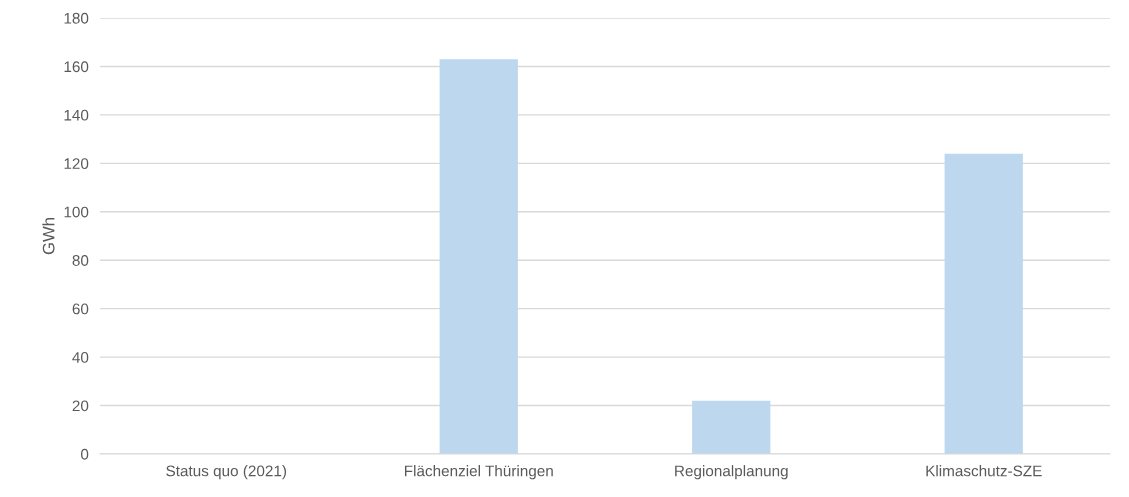 This screenshot has height=497, width=1129. What do you see at coordinates (80, 357) in the screenshot?
I see `y-tick-label: 40` at bounding box center [80, 357].